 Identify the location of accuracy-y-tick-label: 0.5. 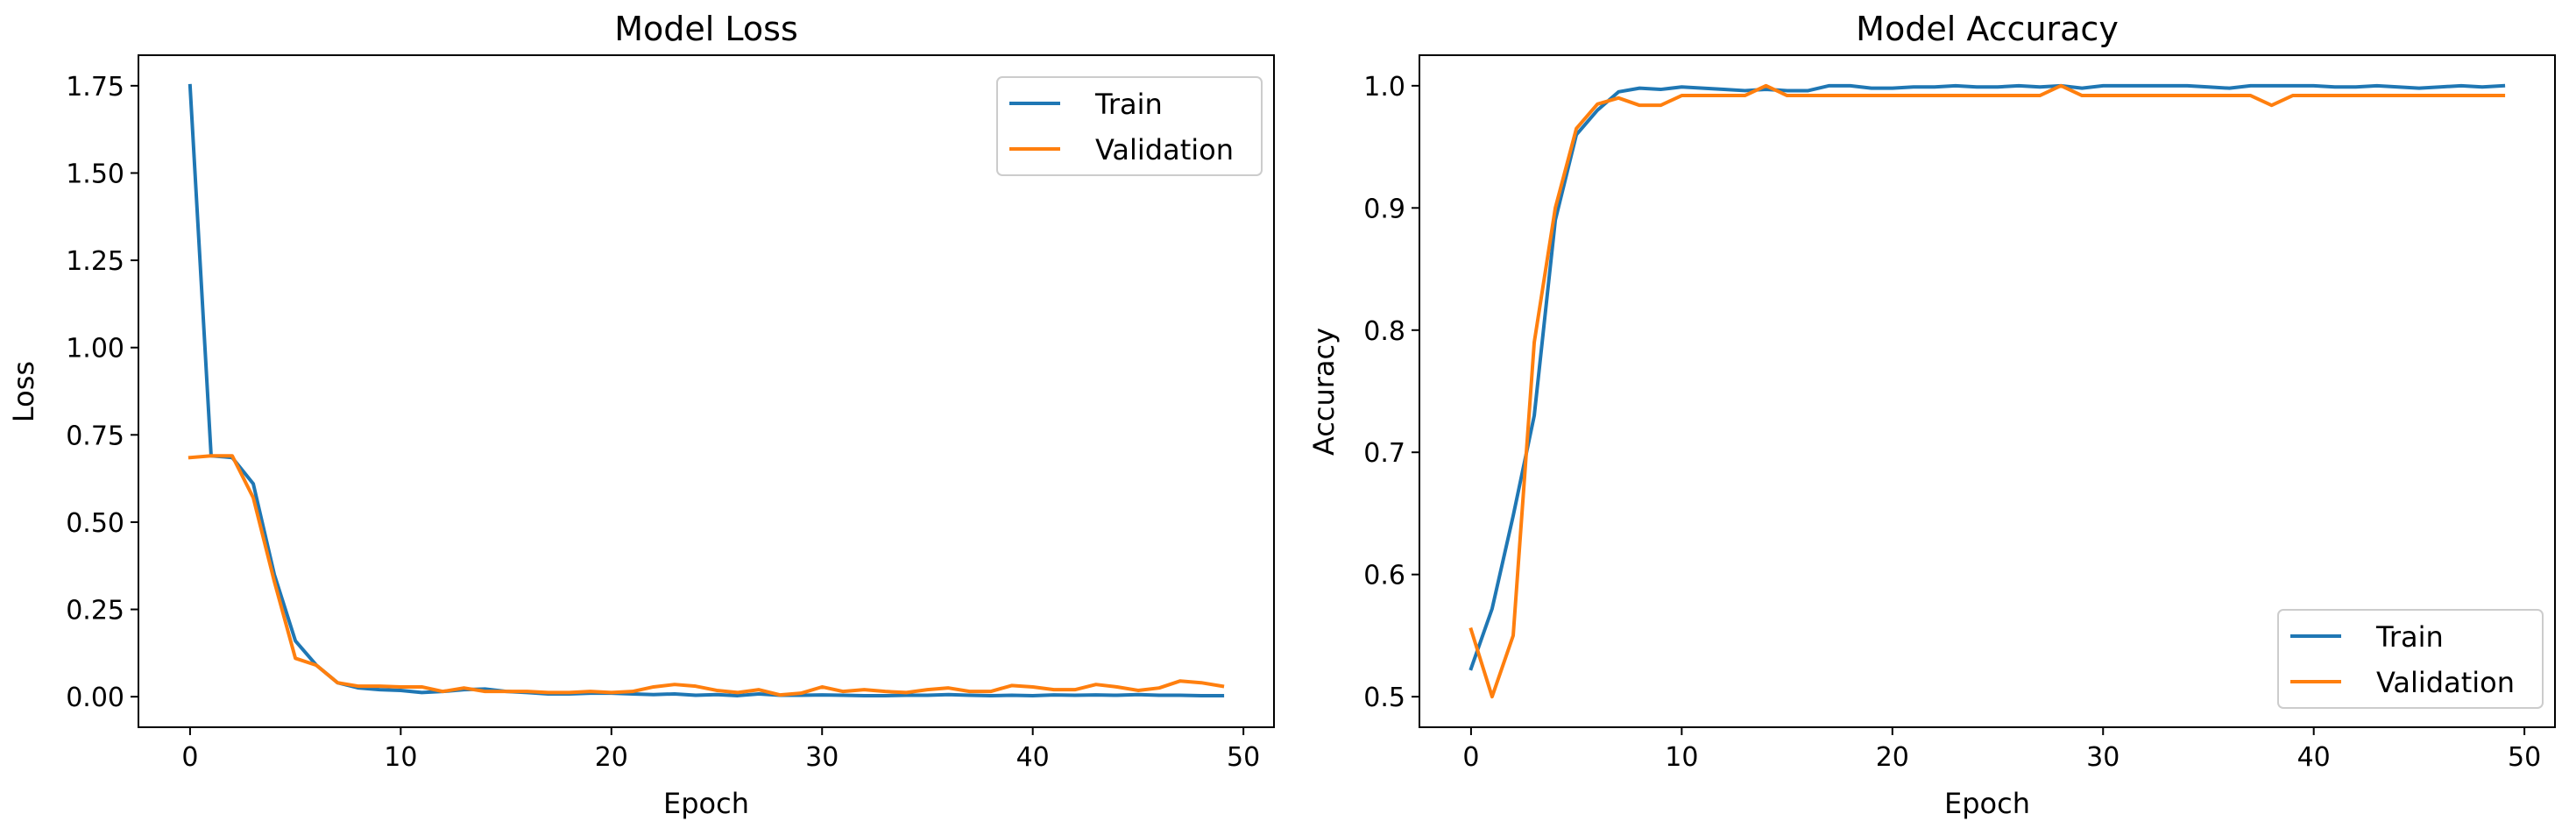
(1384, 698).